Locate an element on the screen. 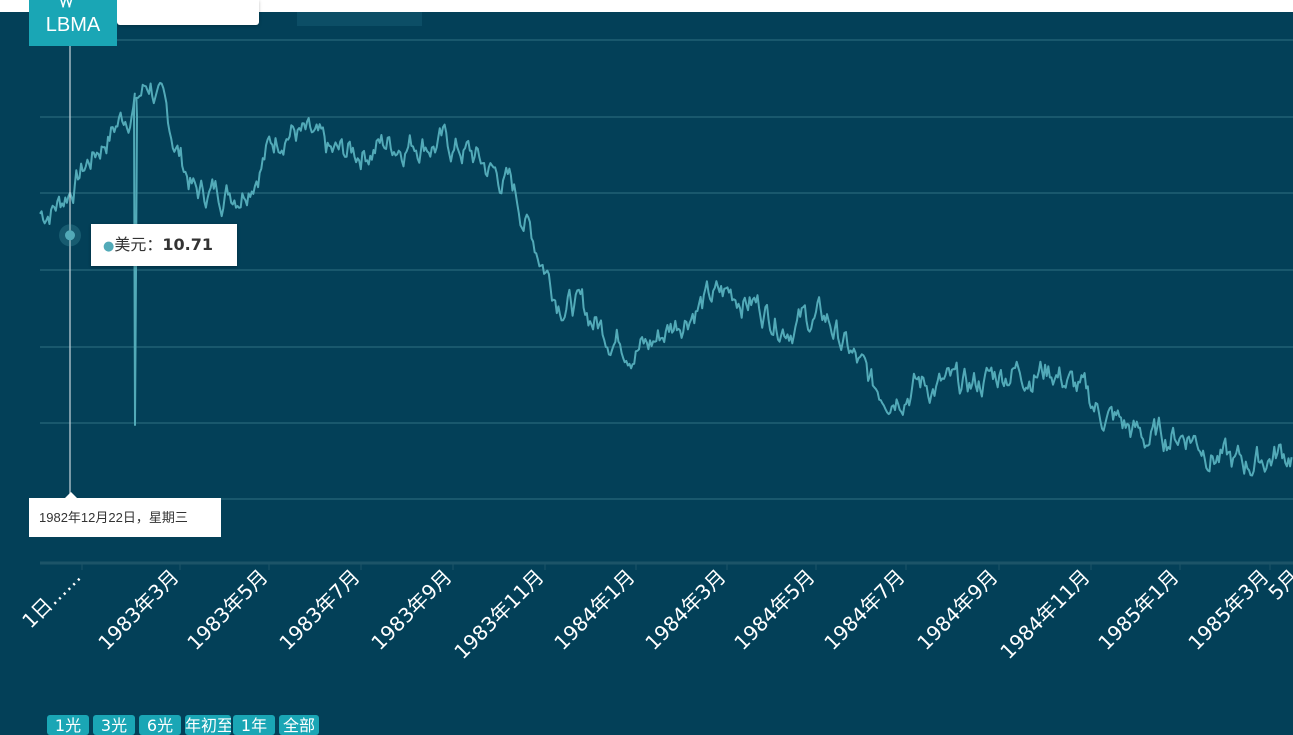  highlight-point is located at coordinates (70, 235).